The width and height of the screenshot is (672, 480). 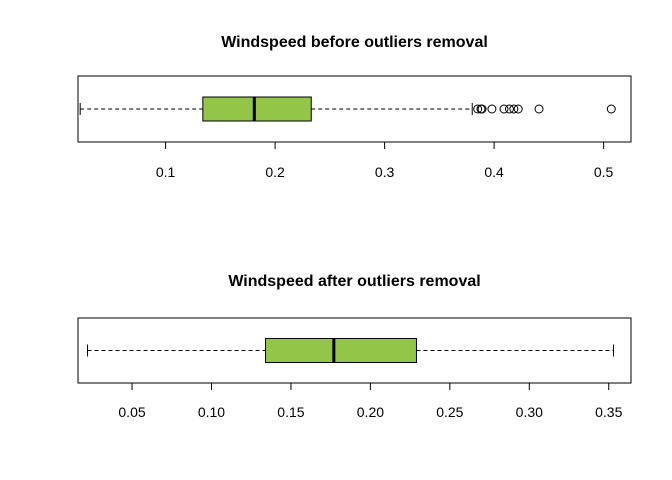 What do you see at coordinates (131, 412) in the screenshot?
I see `x-tick-label: 0.05` at bounding box center [131, 412].